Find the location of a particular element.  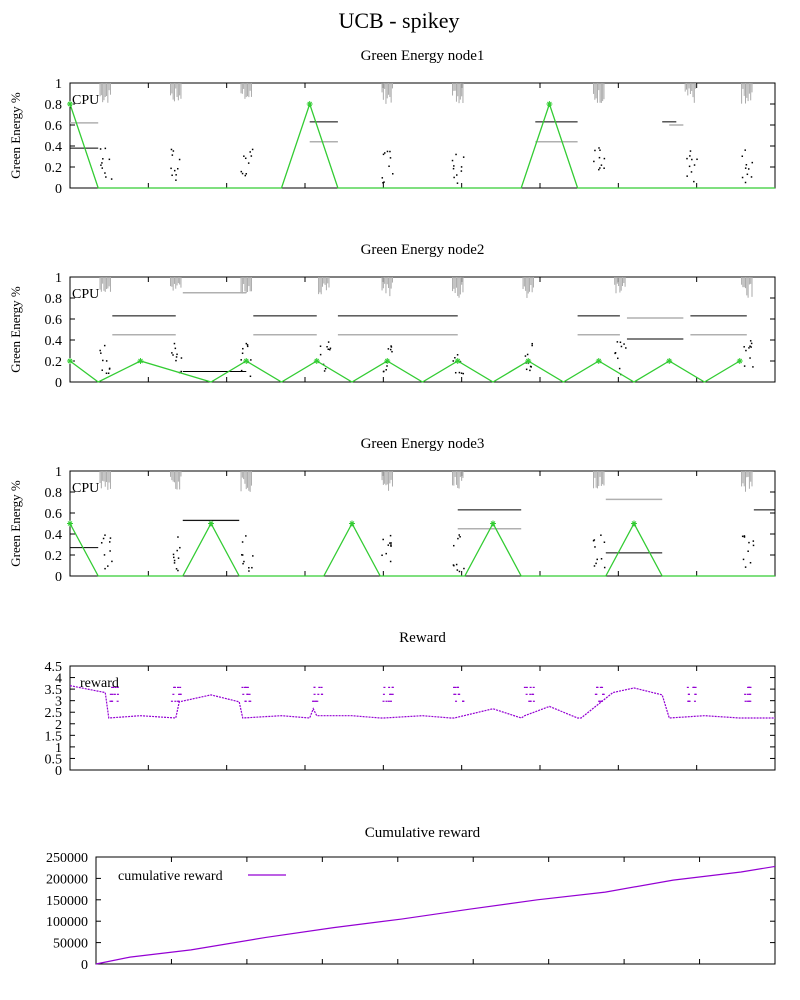

series-line is located at coordinates (435, 915).